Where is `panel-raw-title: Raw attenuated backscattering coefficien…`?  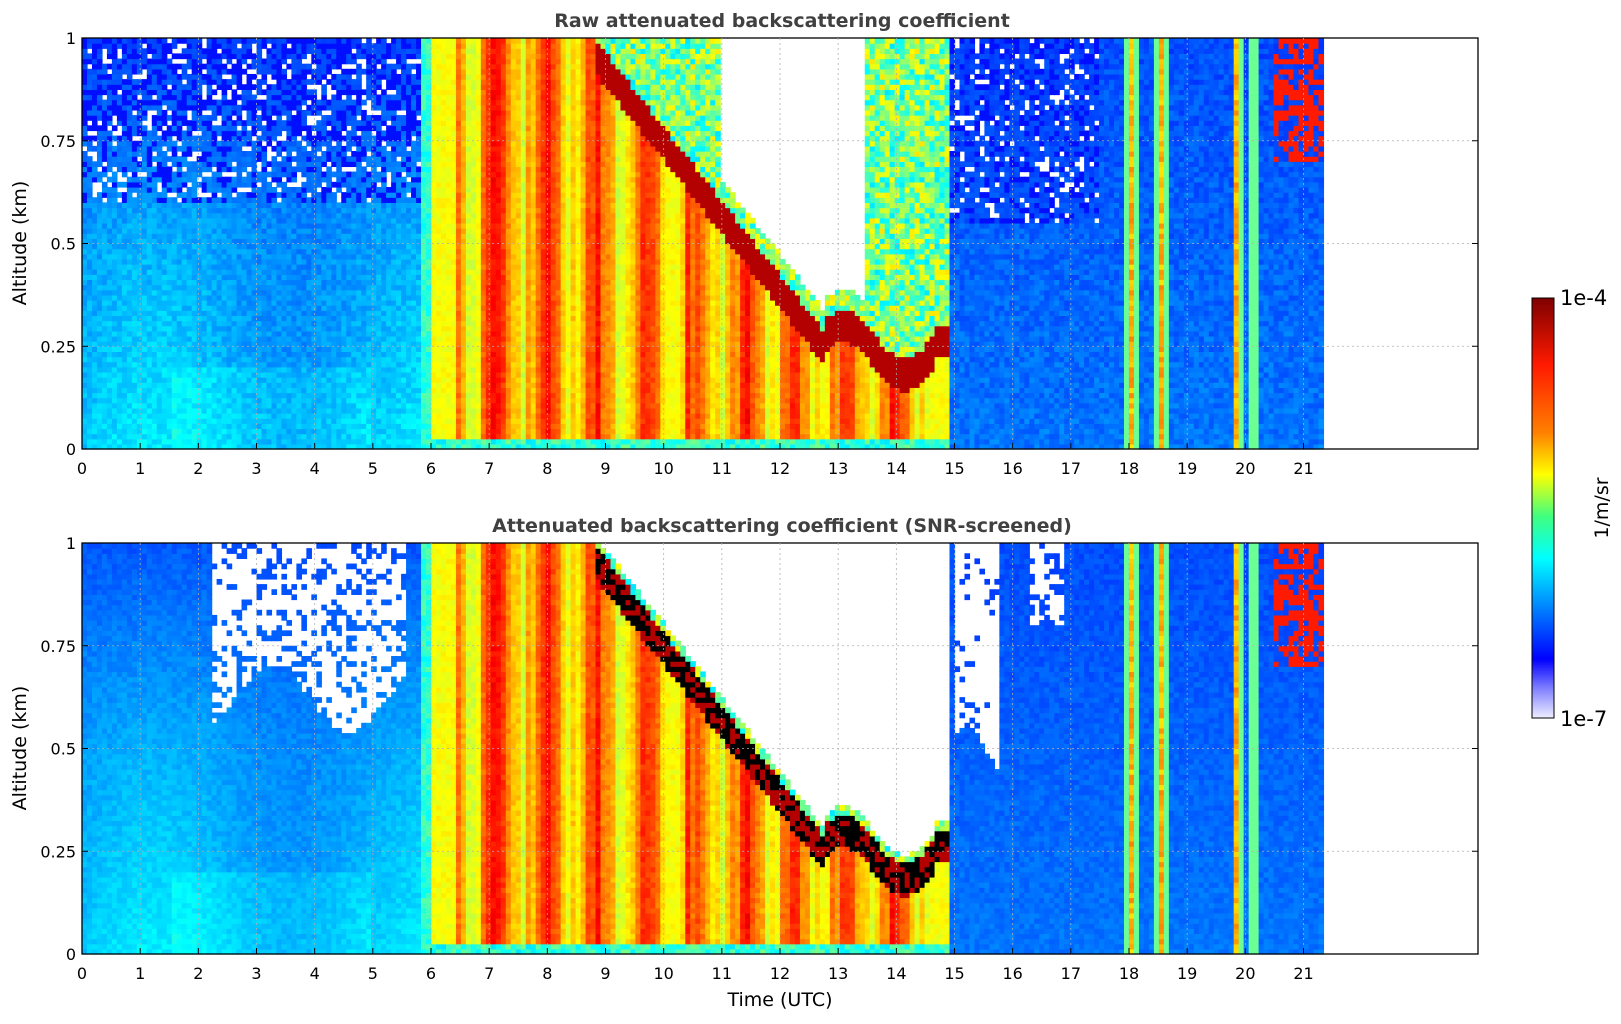
panel-raw-title: Raw attenuated backscattering coefficien… is located at coordinates (782, 21).